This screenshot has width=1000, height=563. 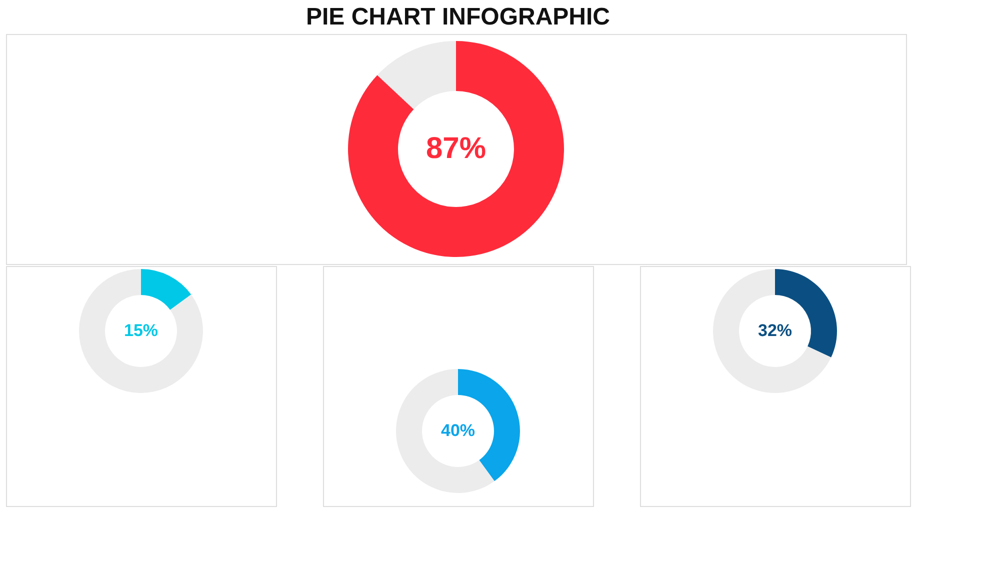 I want to click on data-label: 40%, so click(x=458, y=430).